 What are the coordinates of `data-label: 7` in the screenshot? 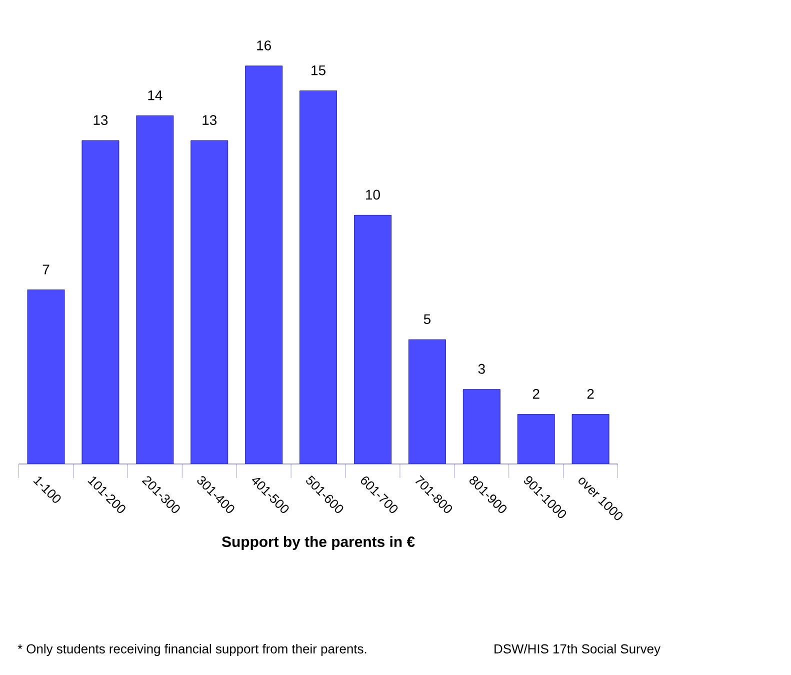 It's located at (46, 269).